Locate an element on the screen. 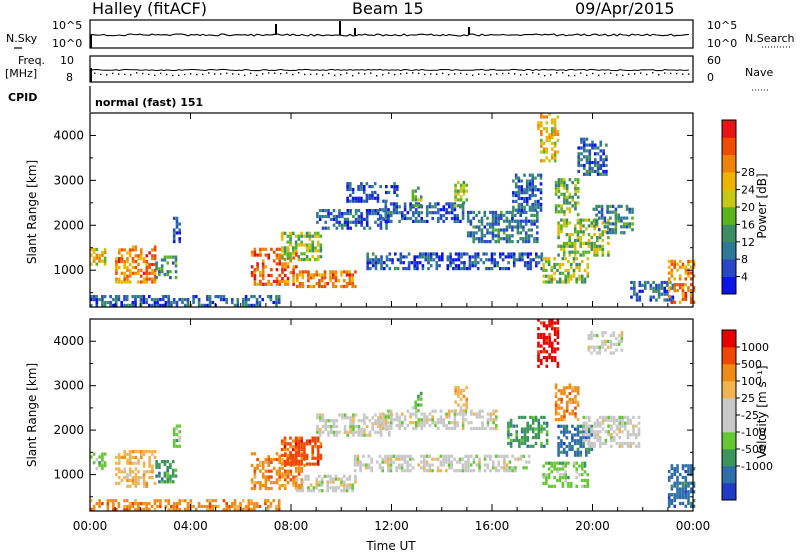 Image resolution: width=800 pixels, height=554 pixels. xtick-label-5: 20:00 is located at coordinates (592, 526).